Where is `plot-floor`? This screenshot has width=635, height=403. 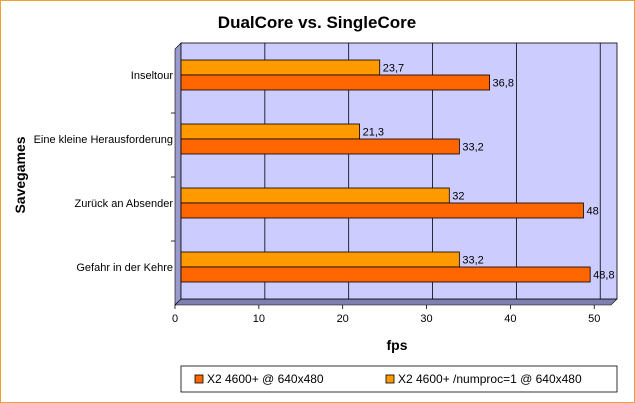 plot-floor is located at coordinates (396, 302).